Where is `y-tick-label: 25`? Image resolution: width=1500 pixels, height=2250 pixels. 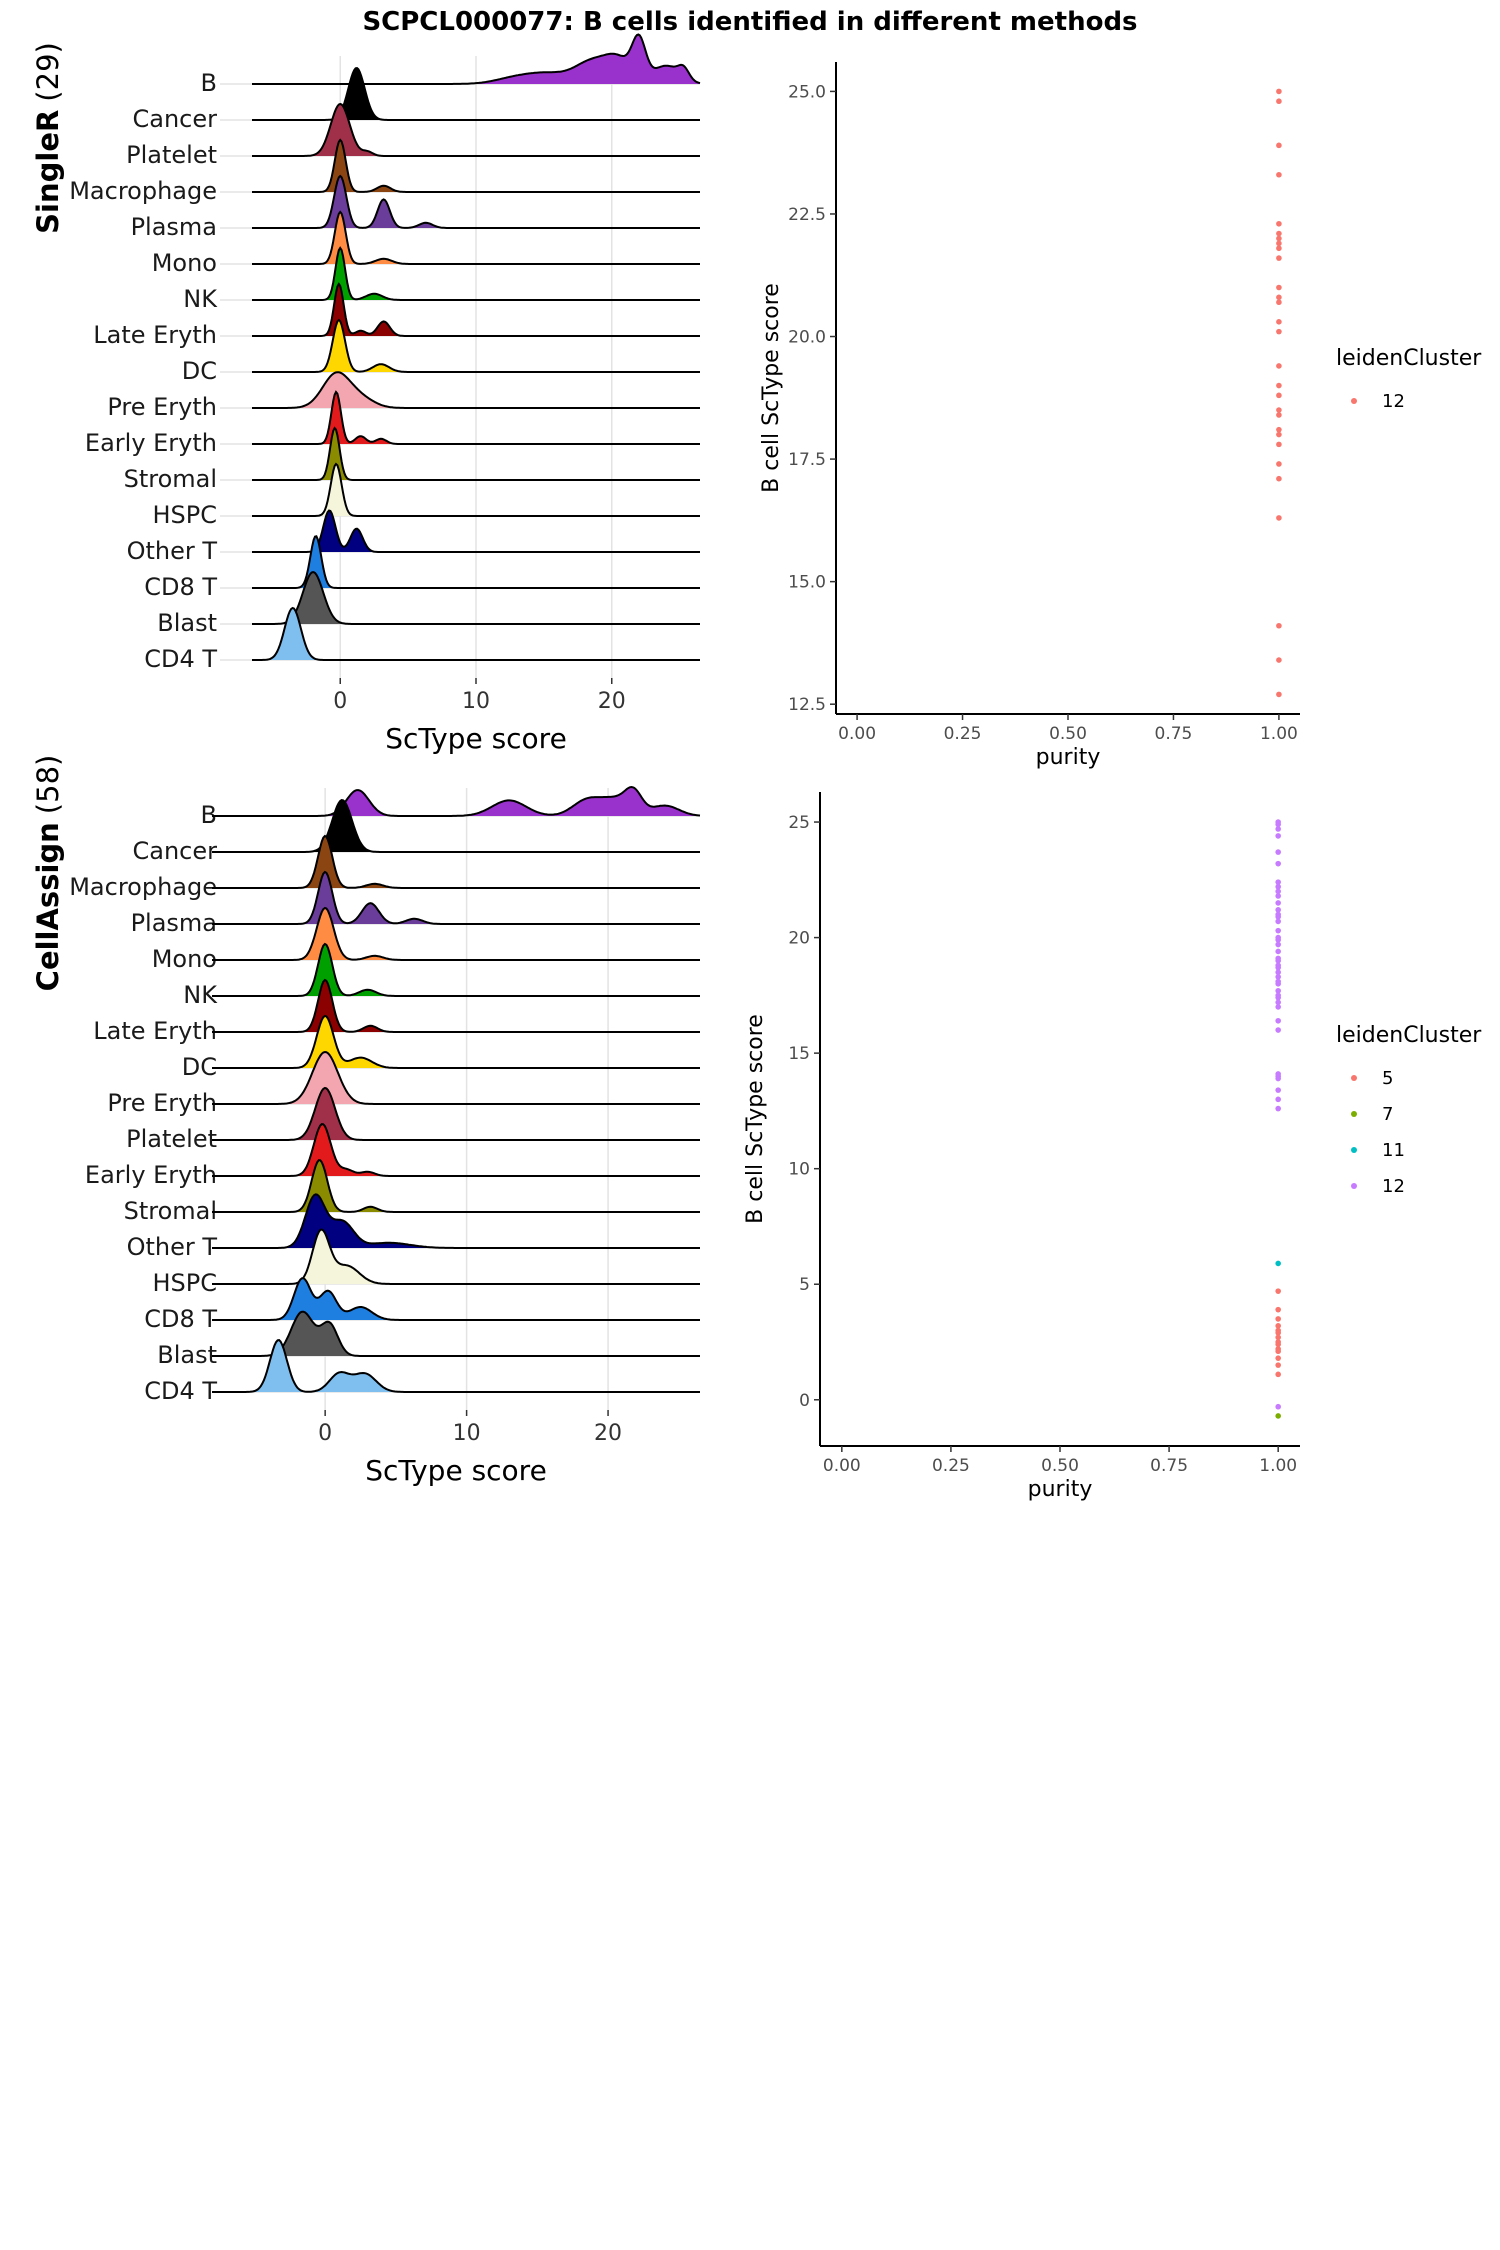
y-tick-label: 25 is located at coordinates (799, 823).